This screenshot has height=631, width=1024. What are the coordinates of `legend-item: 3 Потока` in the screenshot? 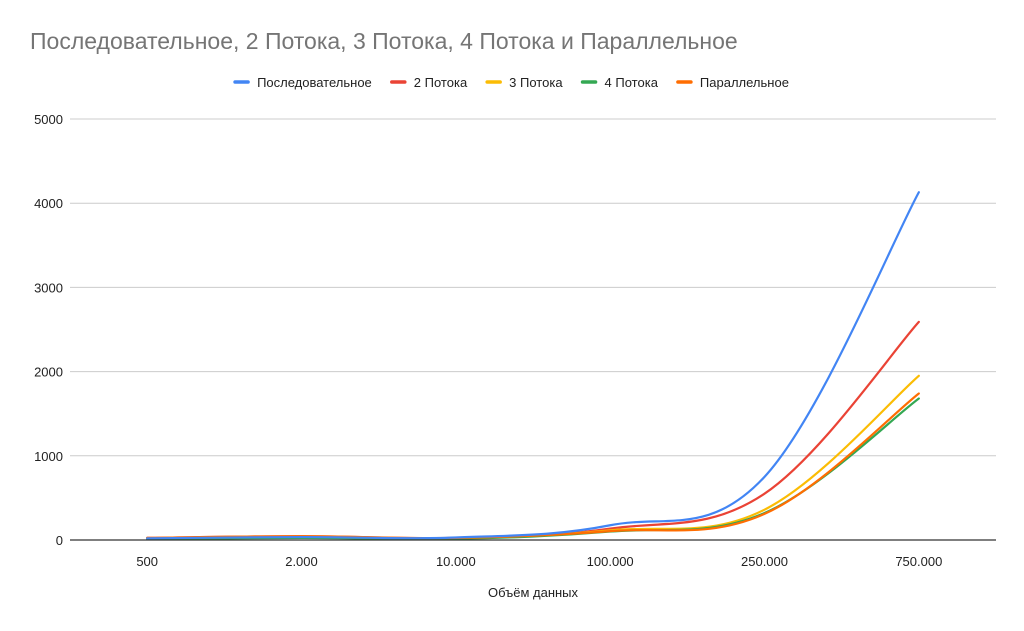 It's located at (524, 82).